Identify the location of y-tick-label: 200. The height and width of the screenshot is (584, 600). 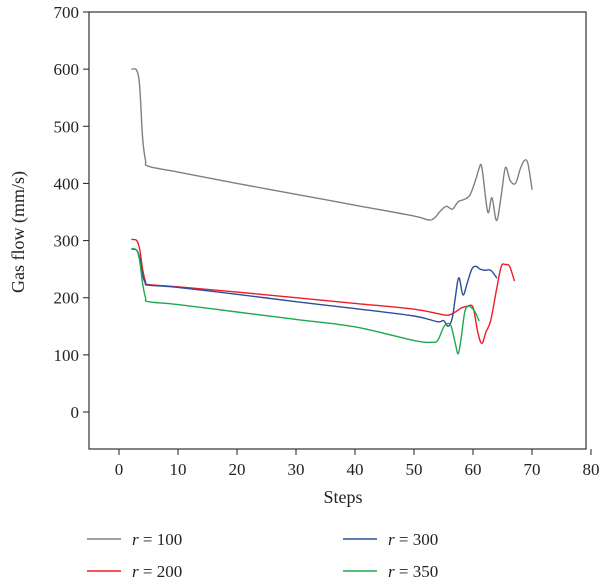
(67, 298).